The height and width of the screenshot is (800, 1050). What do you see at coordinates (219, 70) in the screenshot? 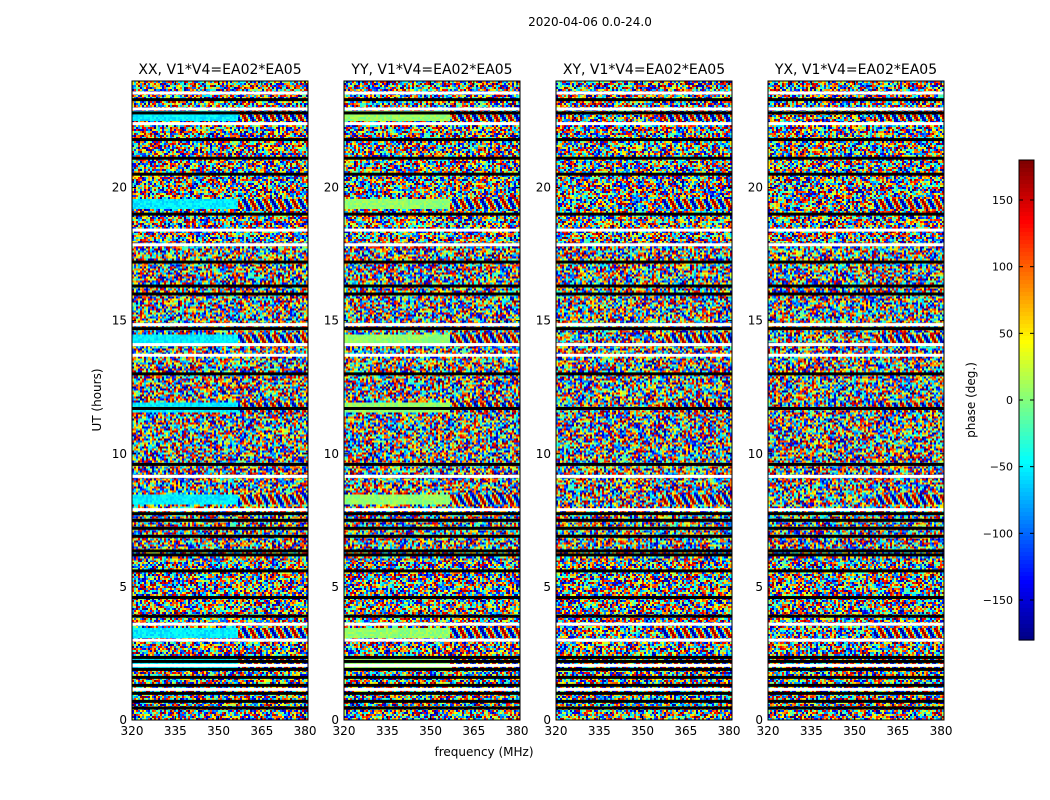
I see `panel-title: XX, V1*V4=EA02*EA05` at bounding box center [219, 70].